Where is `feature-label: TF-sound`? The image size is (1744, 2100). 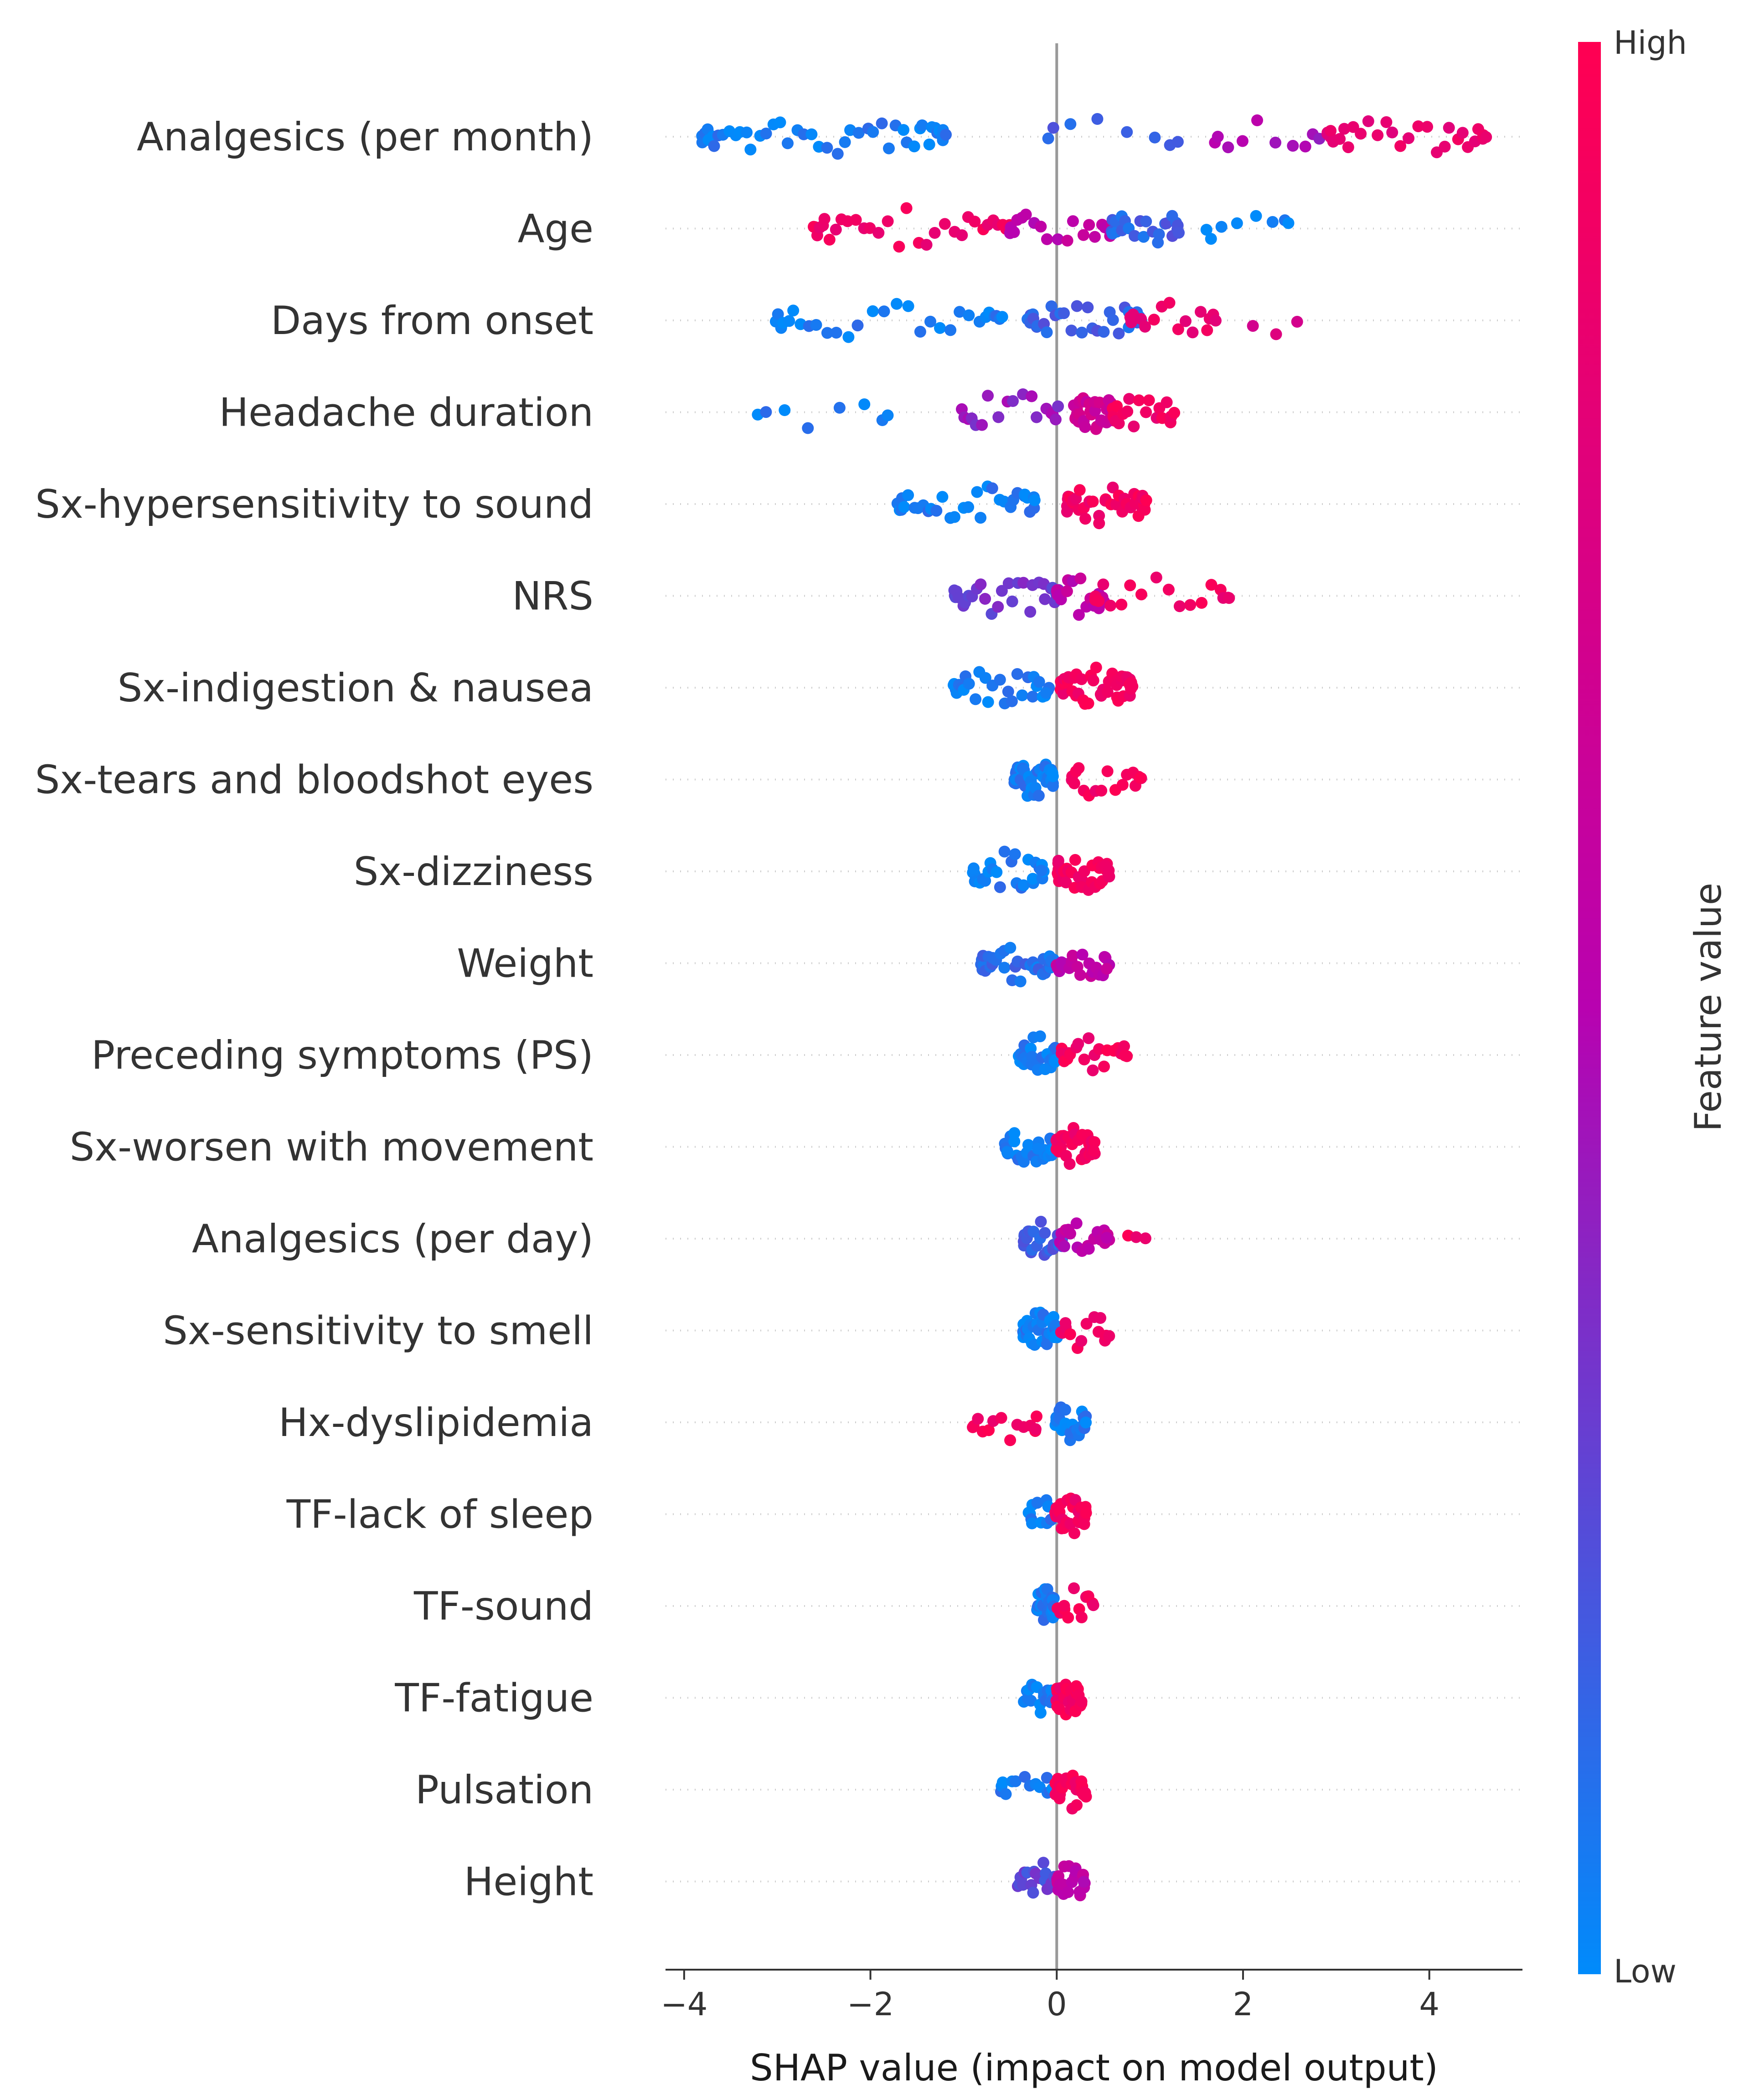 feature-label: TF-sound is located at coordinates (503, 1607).